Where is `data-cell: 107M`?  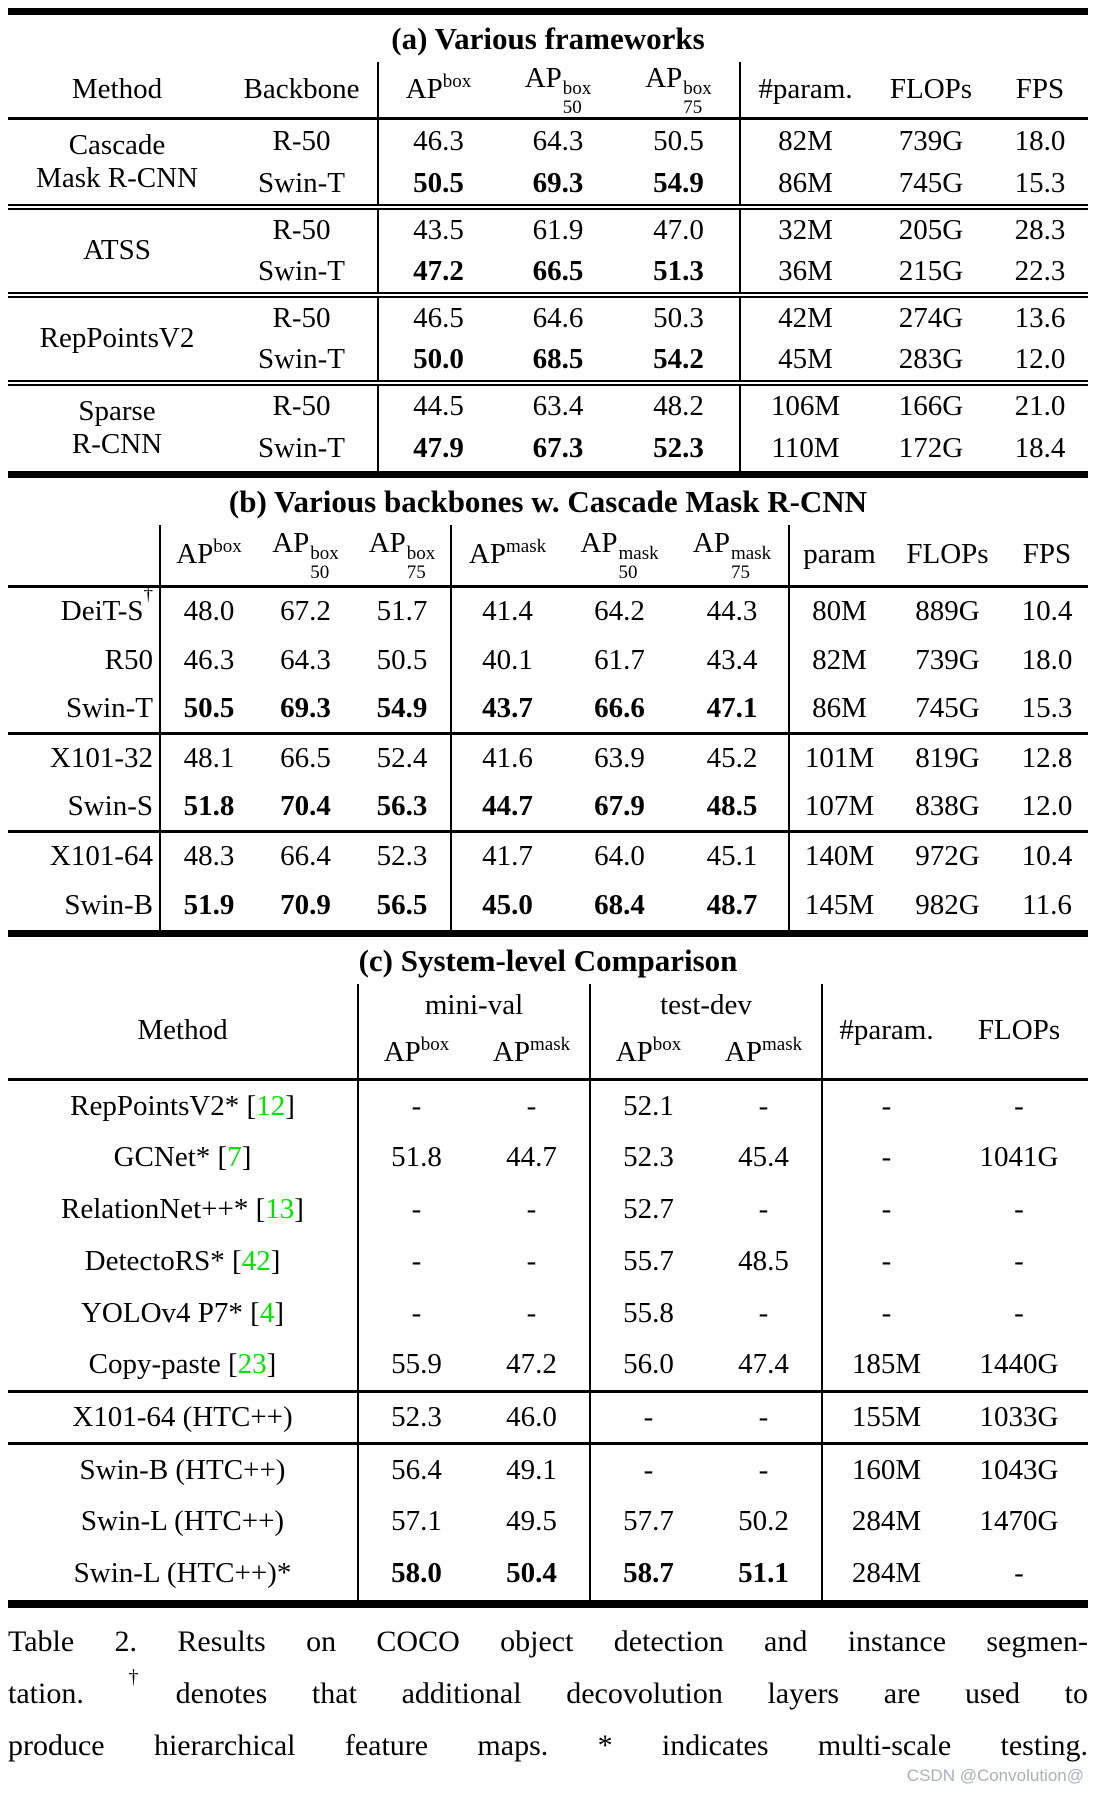
data-cell: 107M is located at coordinates (839, 805).